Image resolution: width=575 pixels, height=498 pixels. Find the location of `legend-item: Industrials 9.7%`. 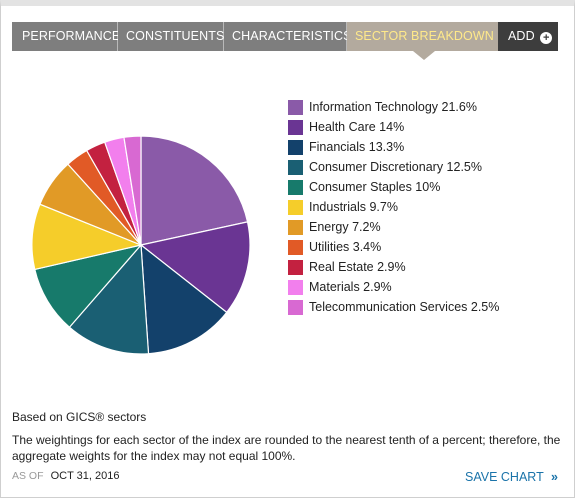

legend-item: Industrials 9.7% is located at coordinates (393, 207).